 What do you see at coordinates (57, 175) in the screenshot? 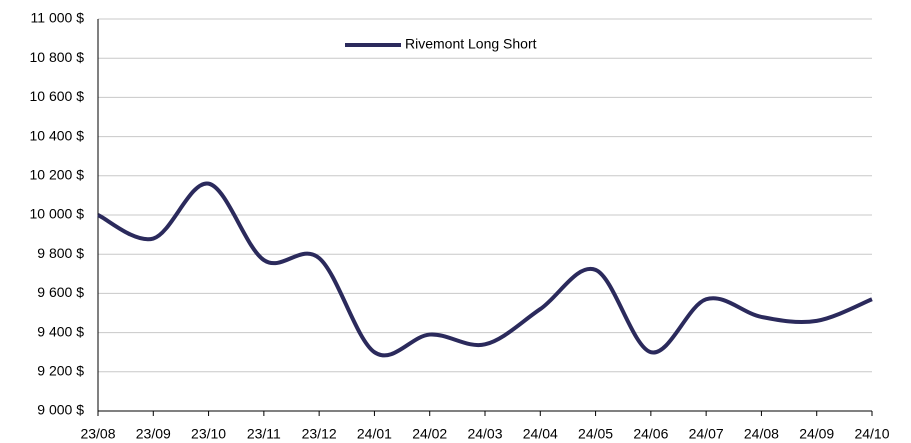
I see `y-tick-label: 10 200 $` at bounding box center [57, 175].